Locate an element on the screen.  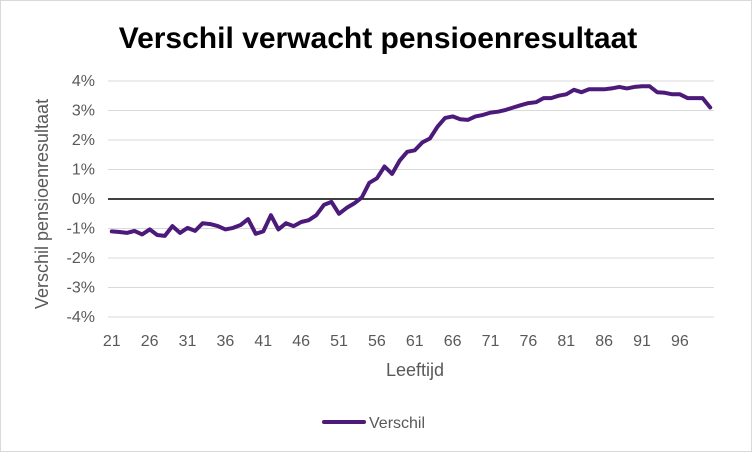
y-tick-label: 2% is located at coordinates (83, 140).